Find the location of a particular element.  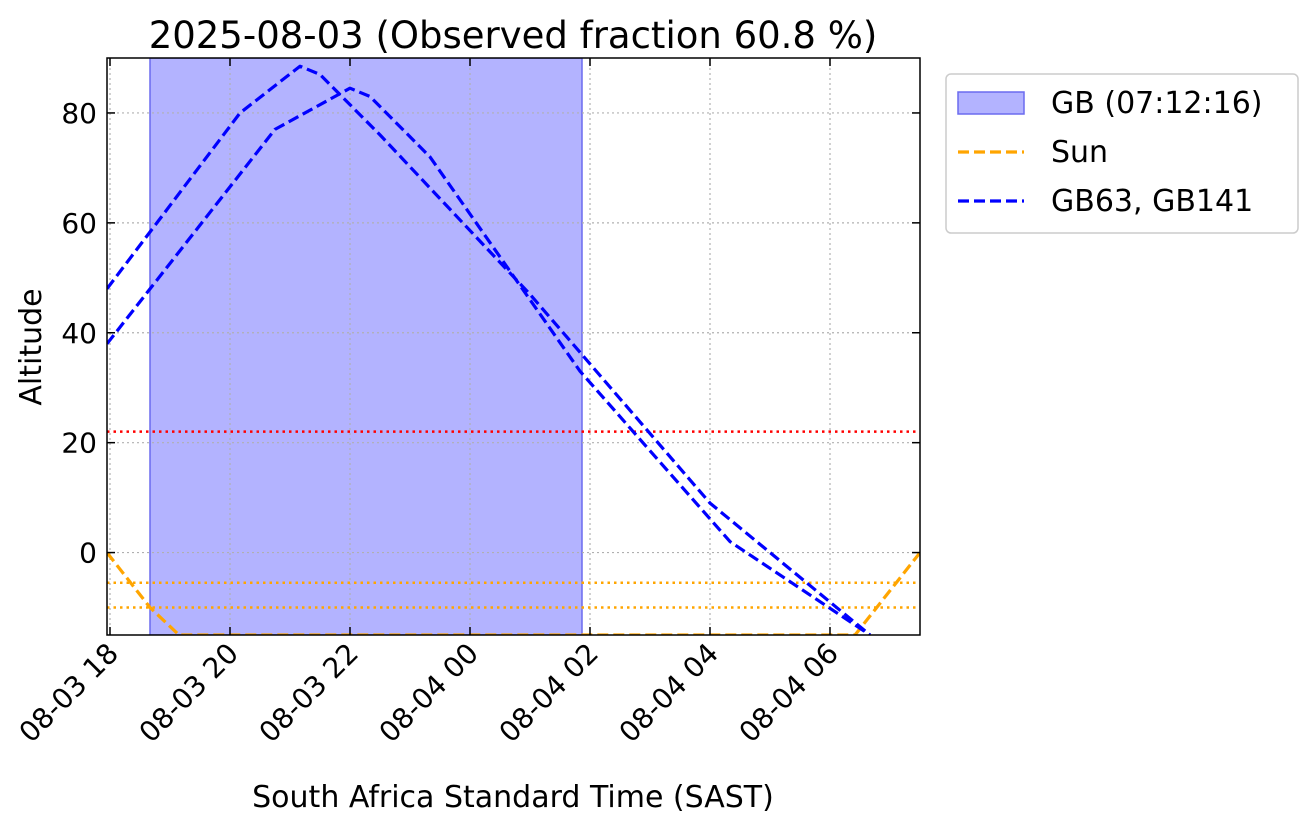

y-tick-label: 20 is located at coordinates (79, 443).